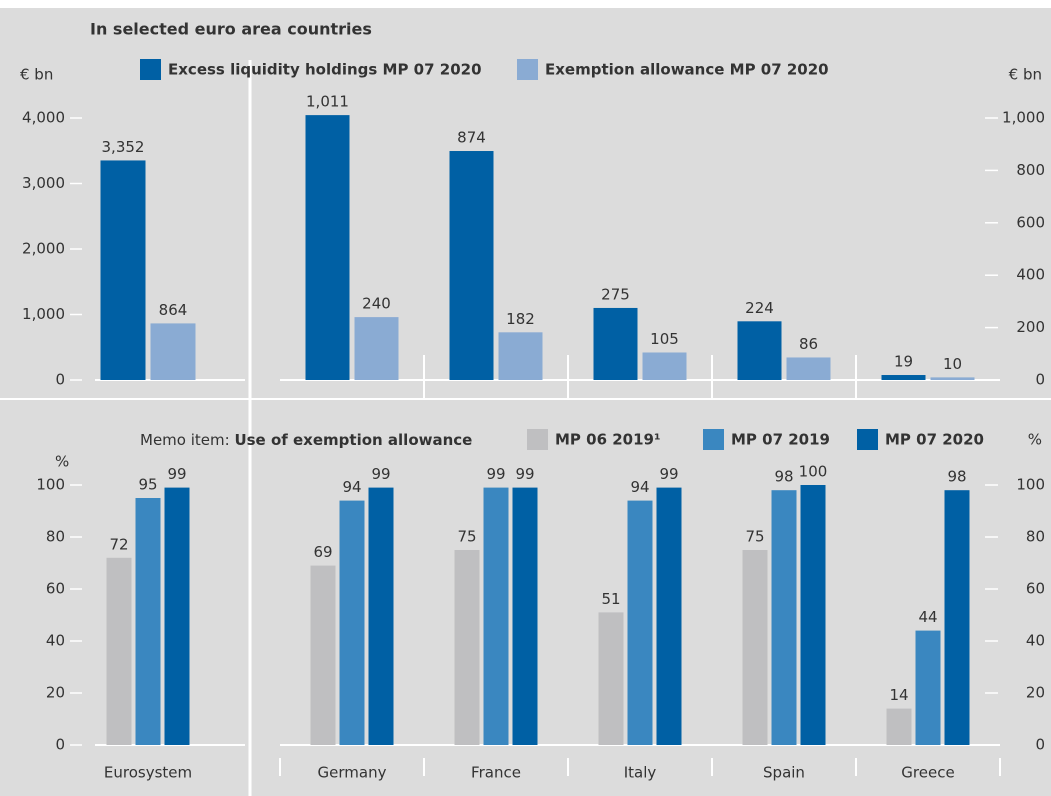  Describe the element at coordinates (640, 773) in the screenshot. I see `x-tick-label: Italy` at that location.